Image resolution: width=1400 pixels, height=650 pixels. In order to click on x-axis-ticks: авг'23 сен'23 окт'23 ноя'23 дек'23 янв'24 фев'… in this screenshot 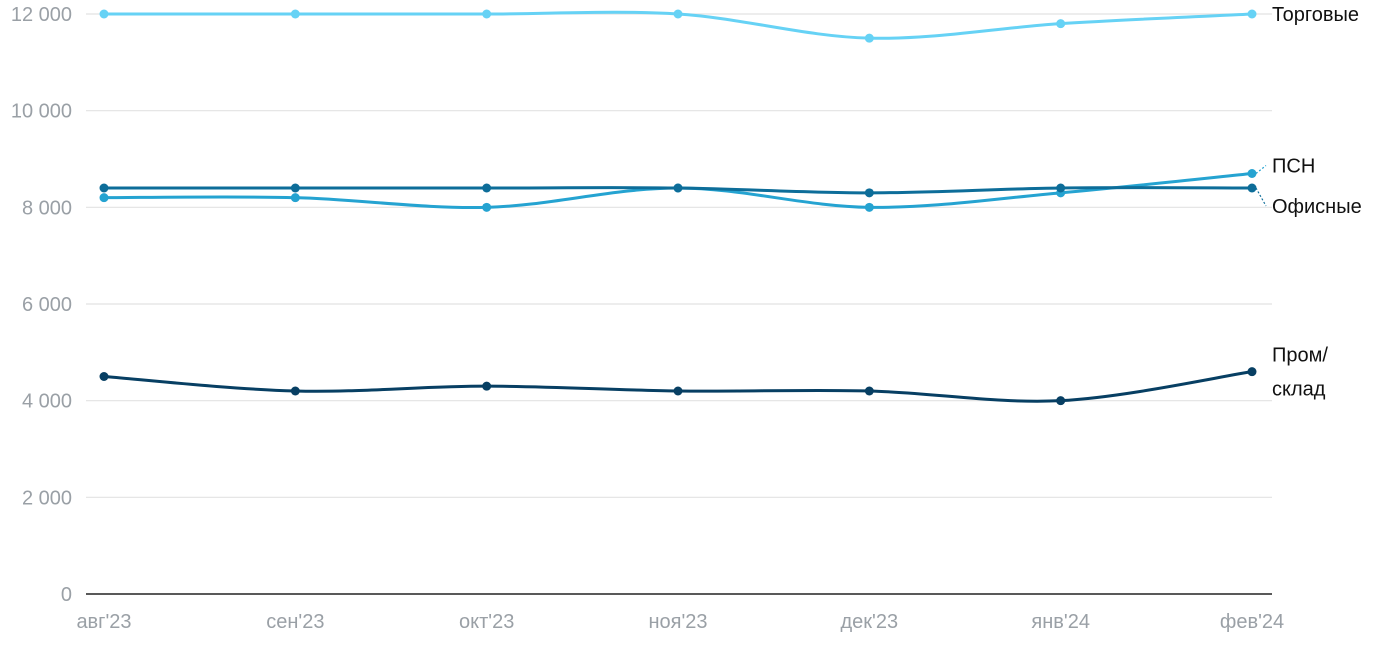, I will do `click(680, 622)`.